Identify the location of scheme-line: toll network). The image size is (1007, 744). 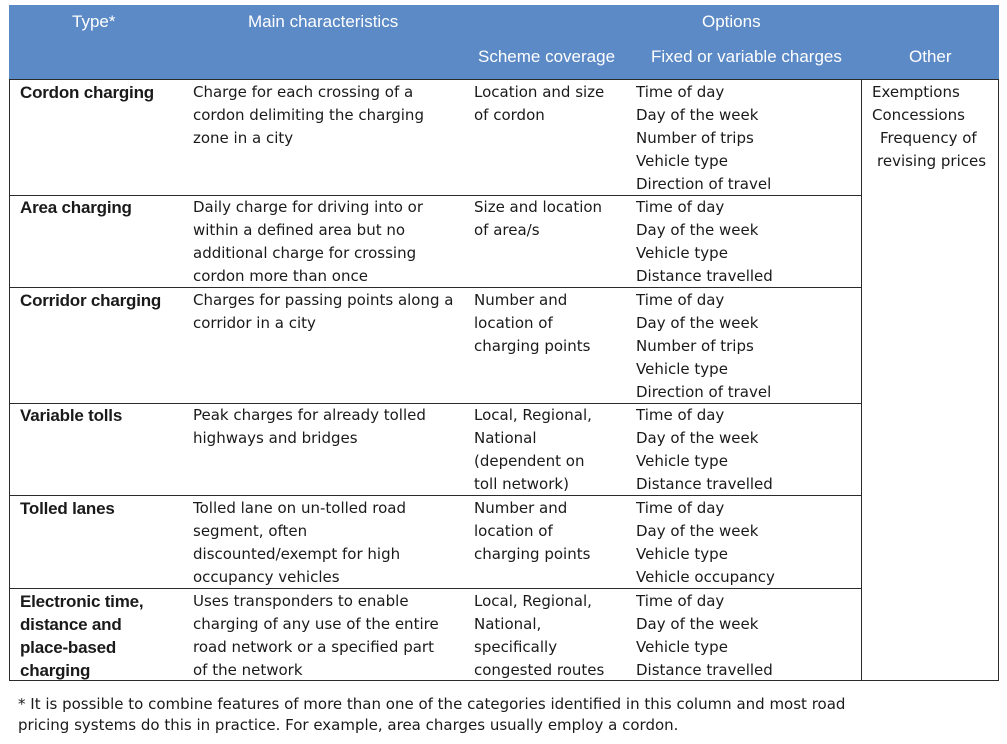
(521, 484).